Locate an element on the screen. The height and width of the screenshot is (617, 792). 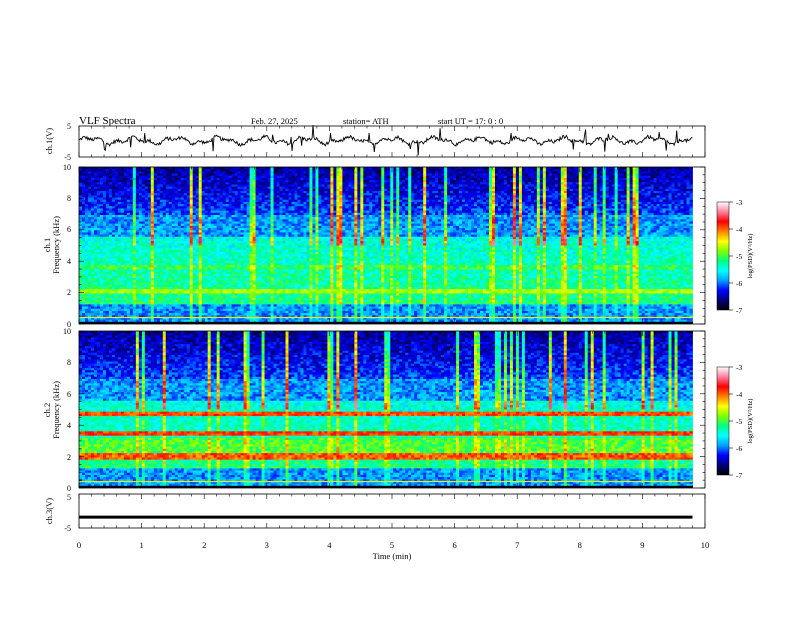
station-label: station= ATH is located at coordinates (366, 121).